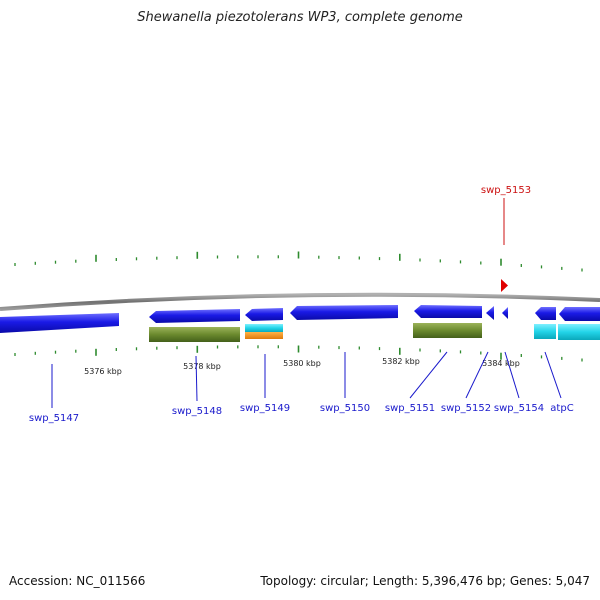 The width and height of the screenshot is (600, 600). Describe the element at coordinates (202, 366) in the screenshot. I see `scale-label-5378: 5378 kbp` at that location.